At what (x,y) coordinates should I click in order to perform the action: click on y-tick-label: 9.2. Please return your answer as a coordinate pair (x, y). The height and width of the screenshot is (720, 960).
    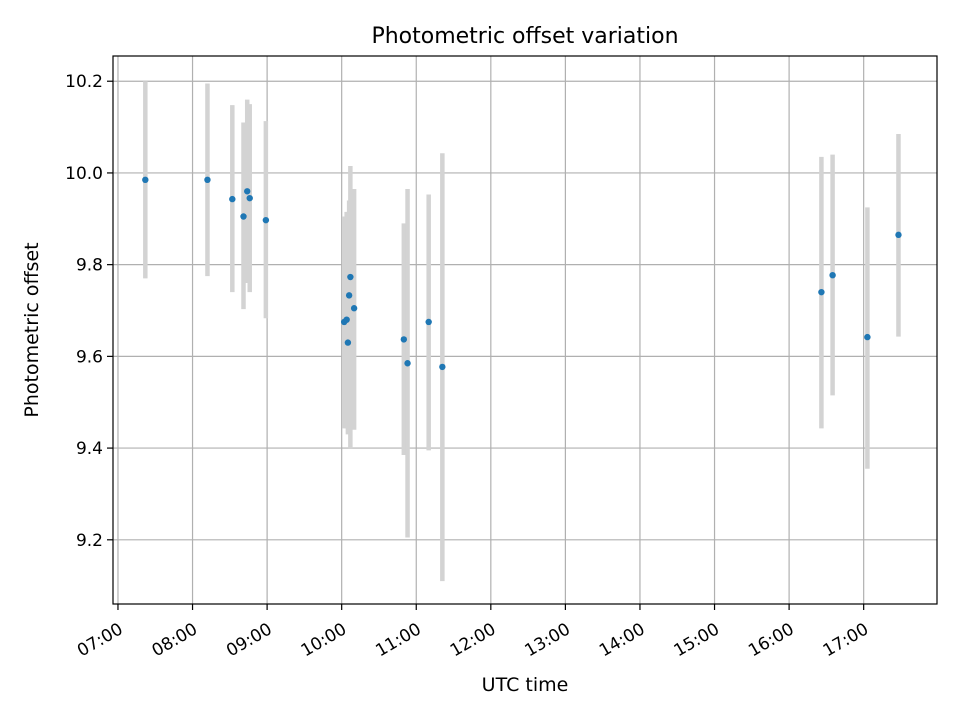
    Looking at the image, I should click on (89, 541).